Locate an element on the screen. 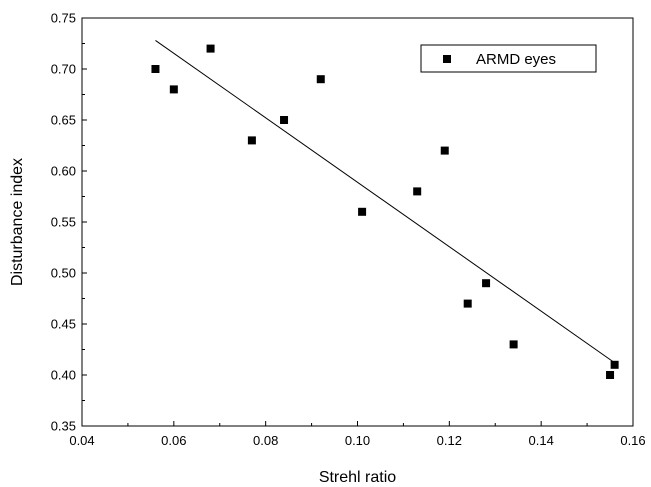  x-axis: 0.04 0.06 0.08 0.10 0.12 0.14 0.16 is located at coordinates (357, 434).